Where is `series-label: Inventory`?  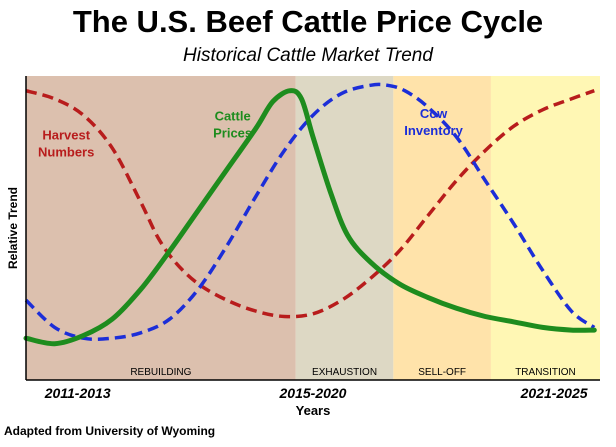
series-label: Inventory is located at coordinates (433, 130).